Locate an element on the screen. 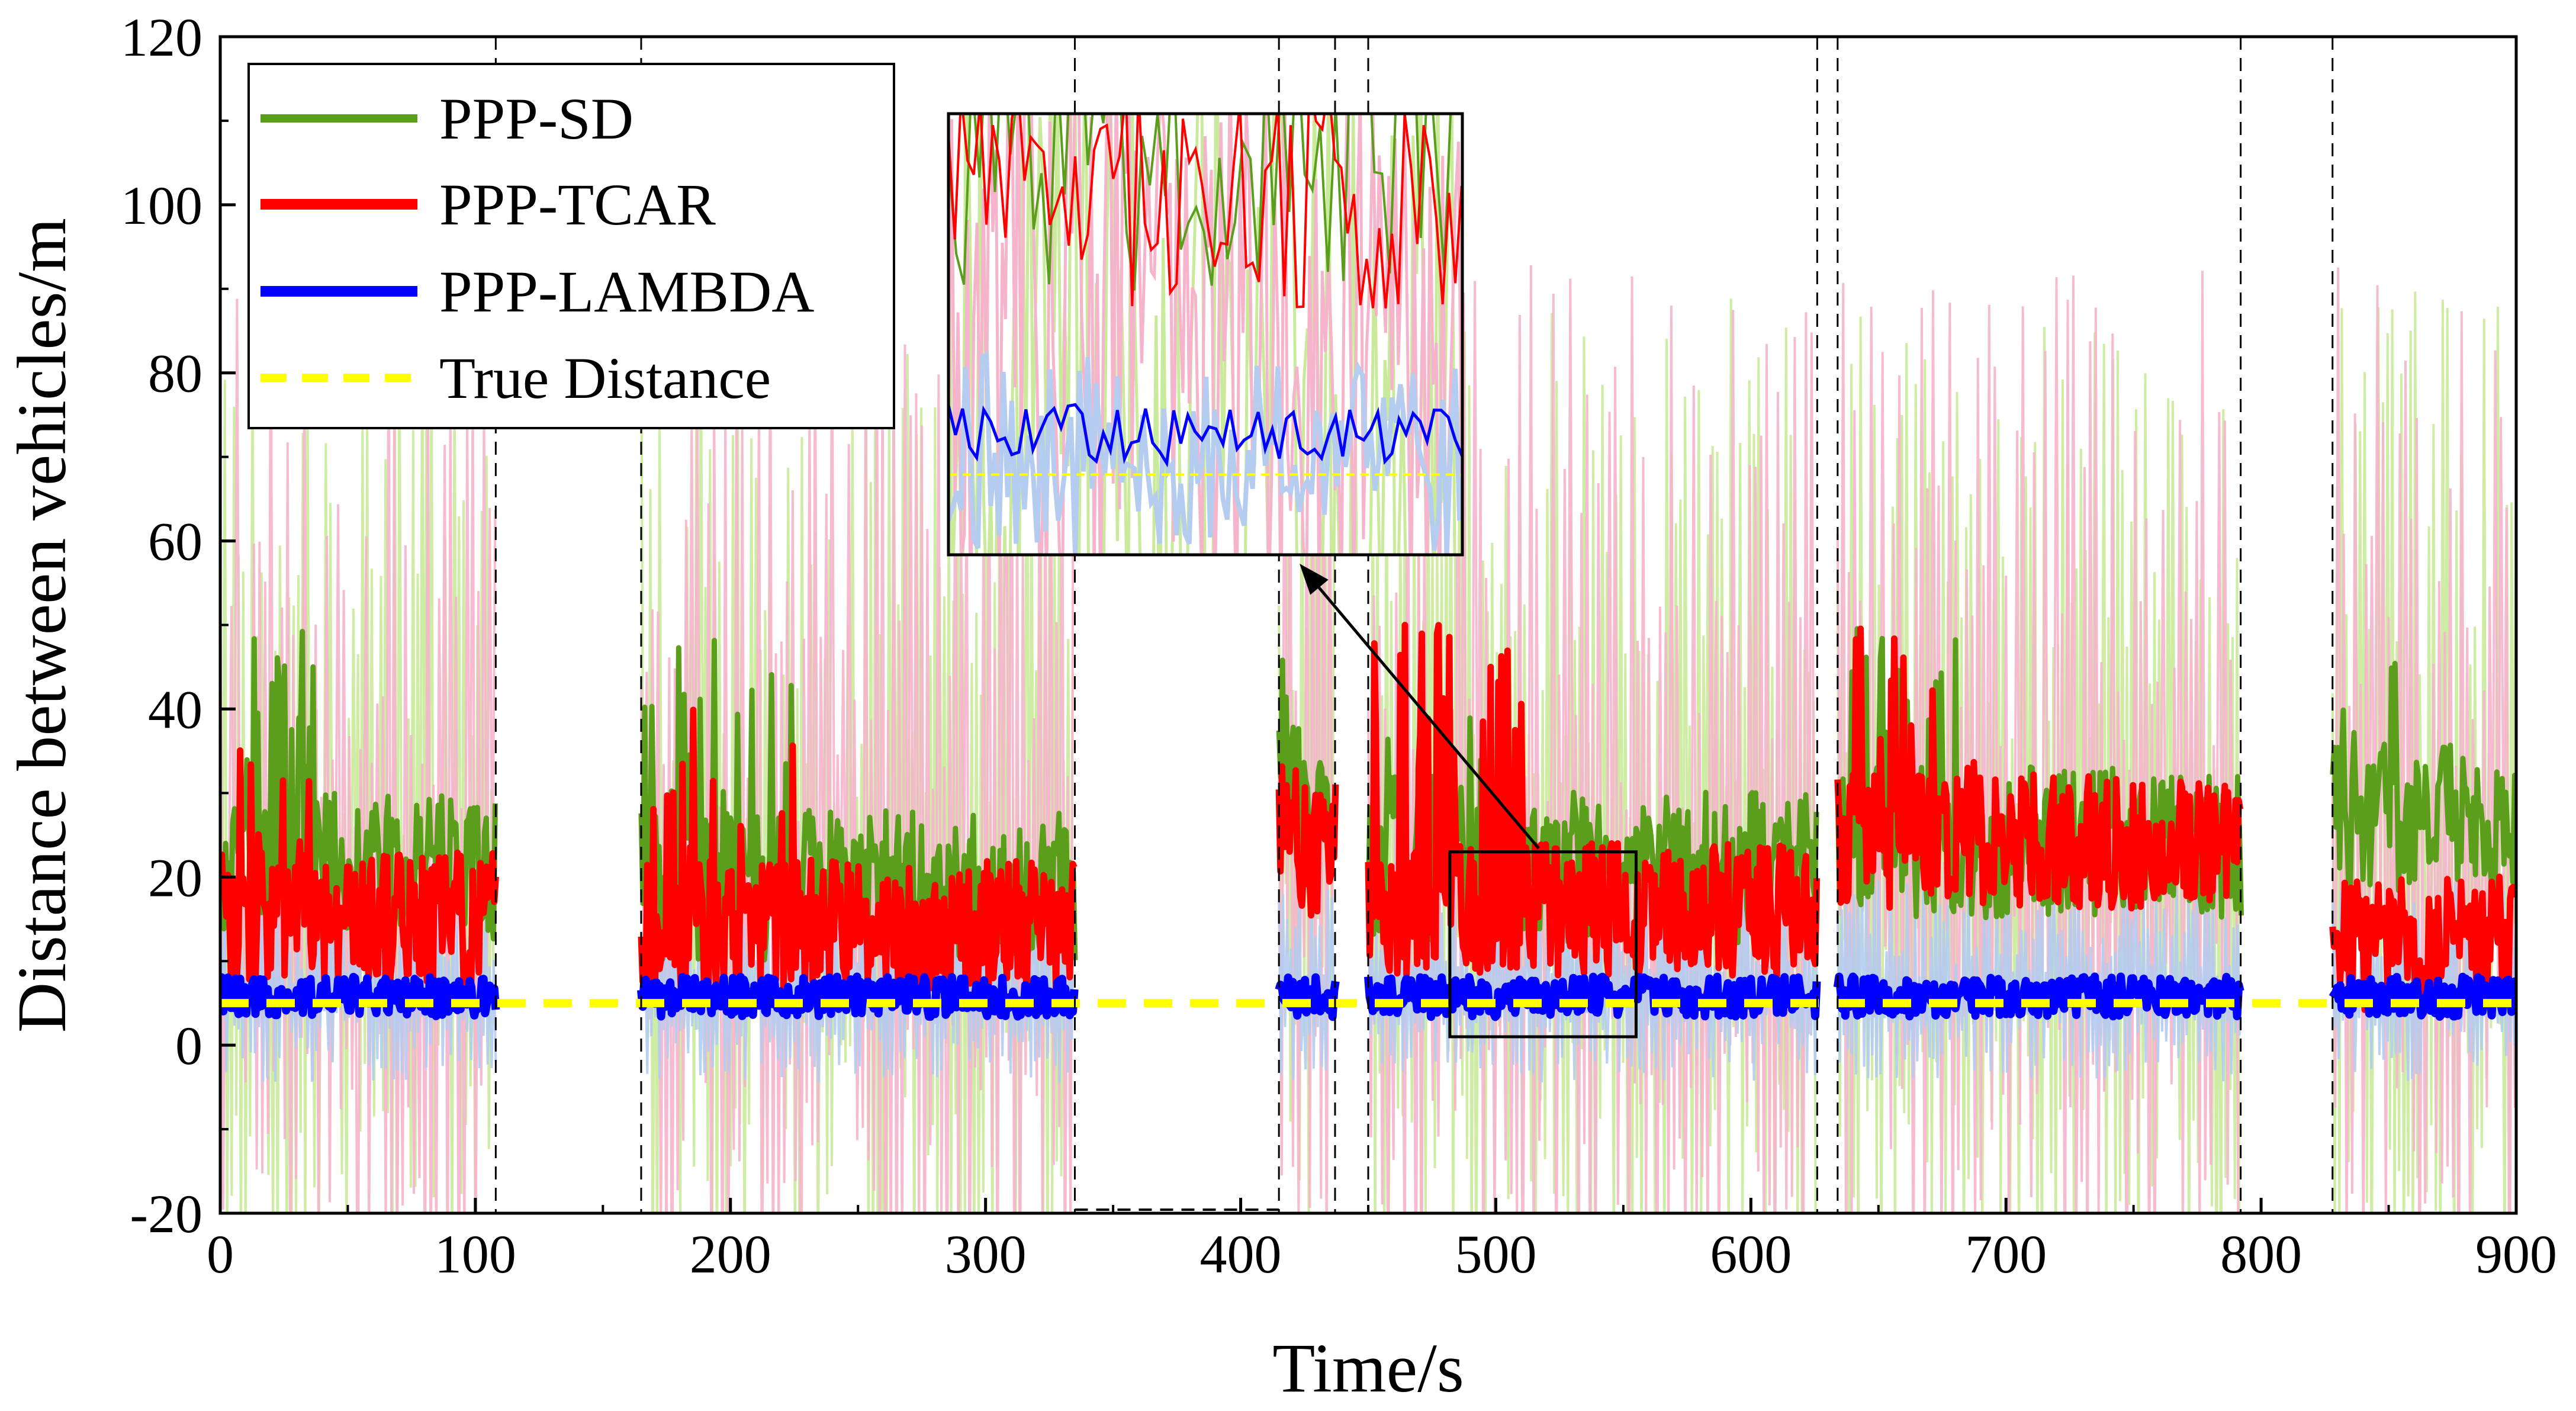 This screenshot has width=2576, height=1411. y-tick-label-40: 40 is located at coordinates (175, 709).